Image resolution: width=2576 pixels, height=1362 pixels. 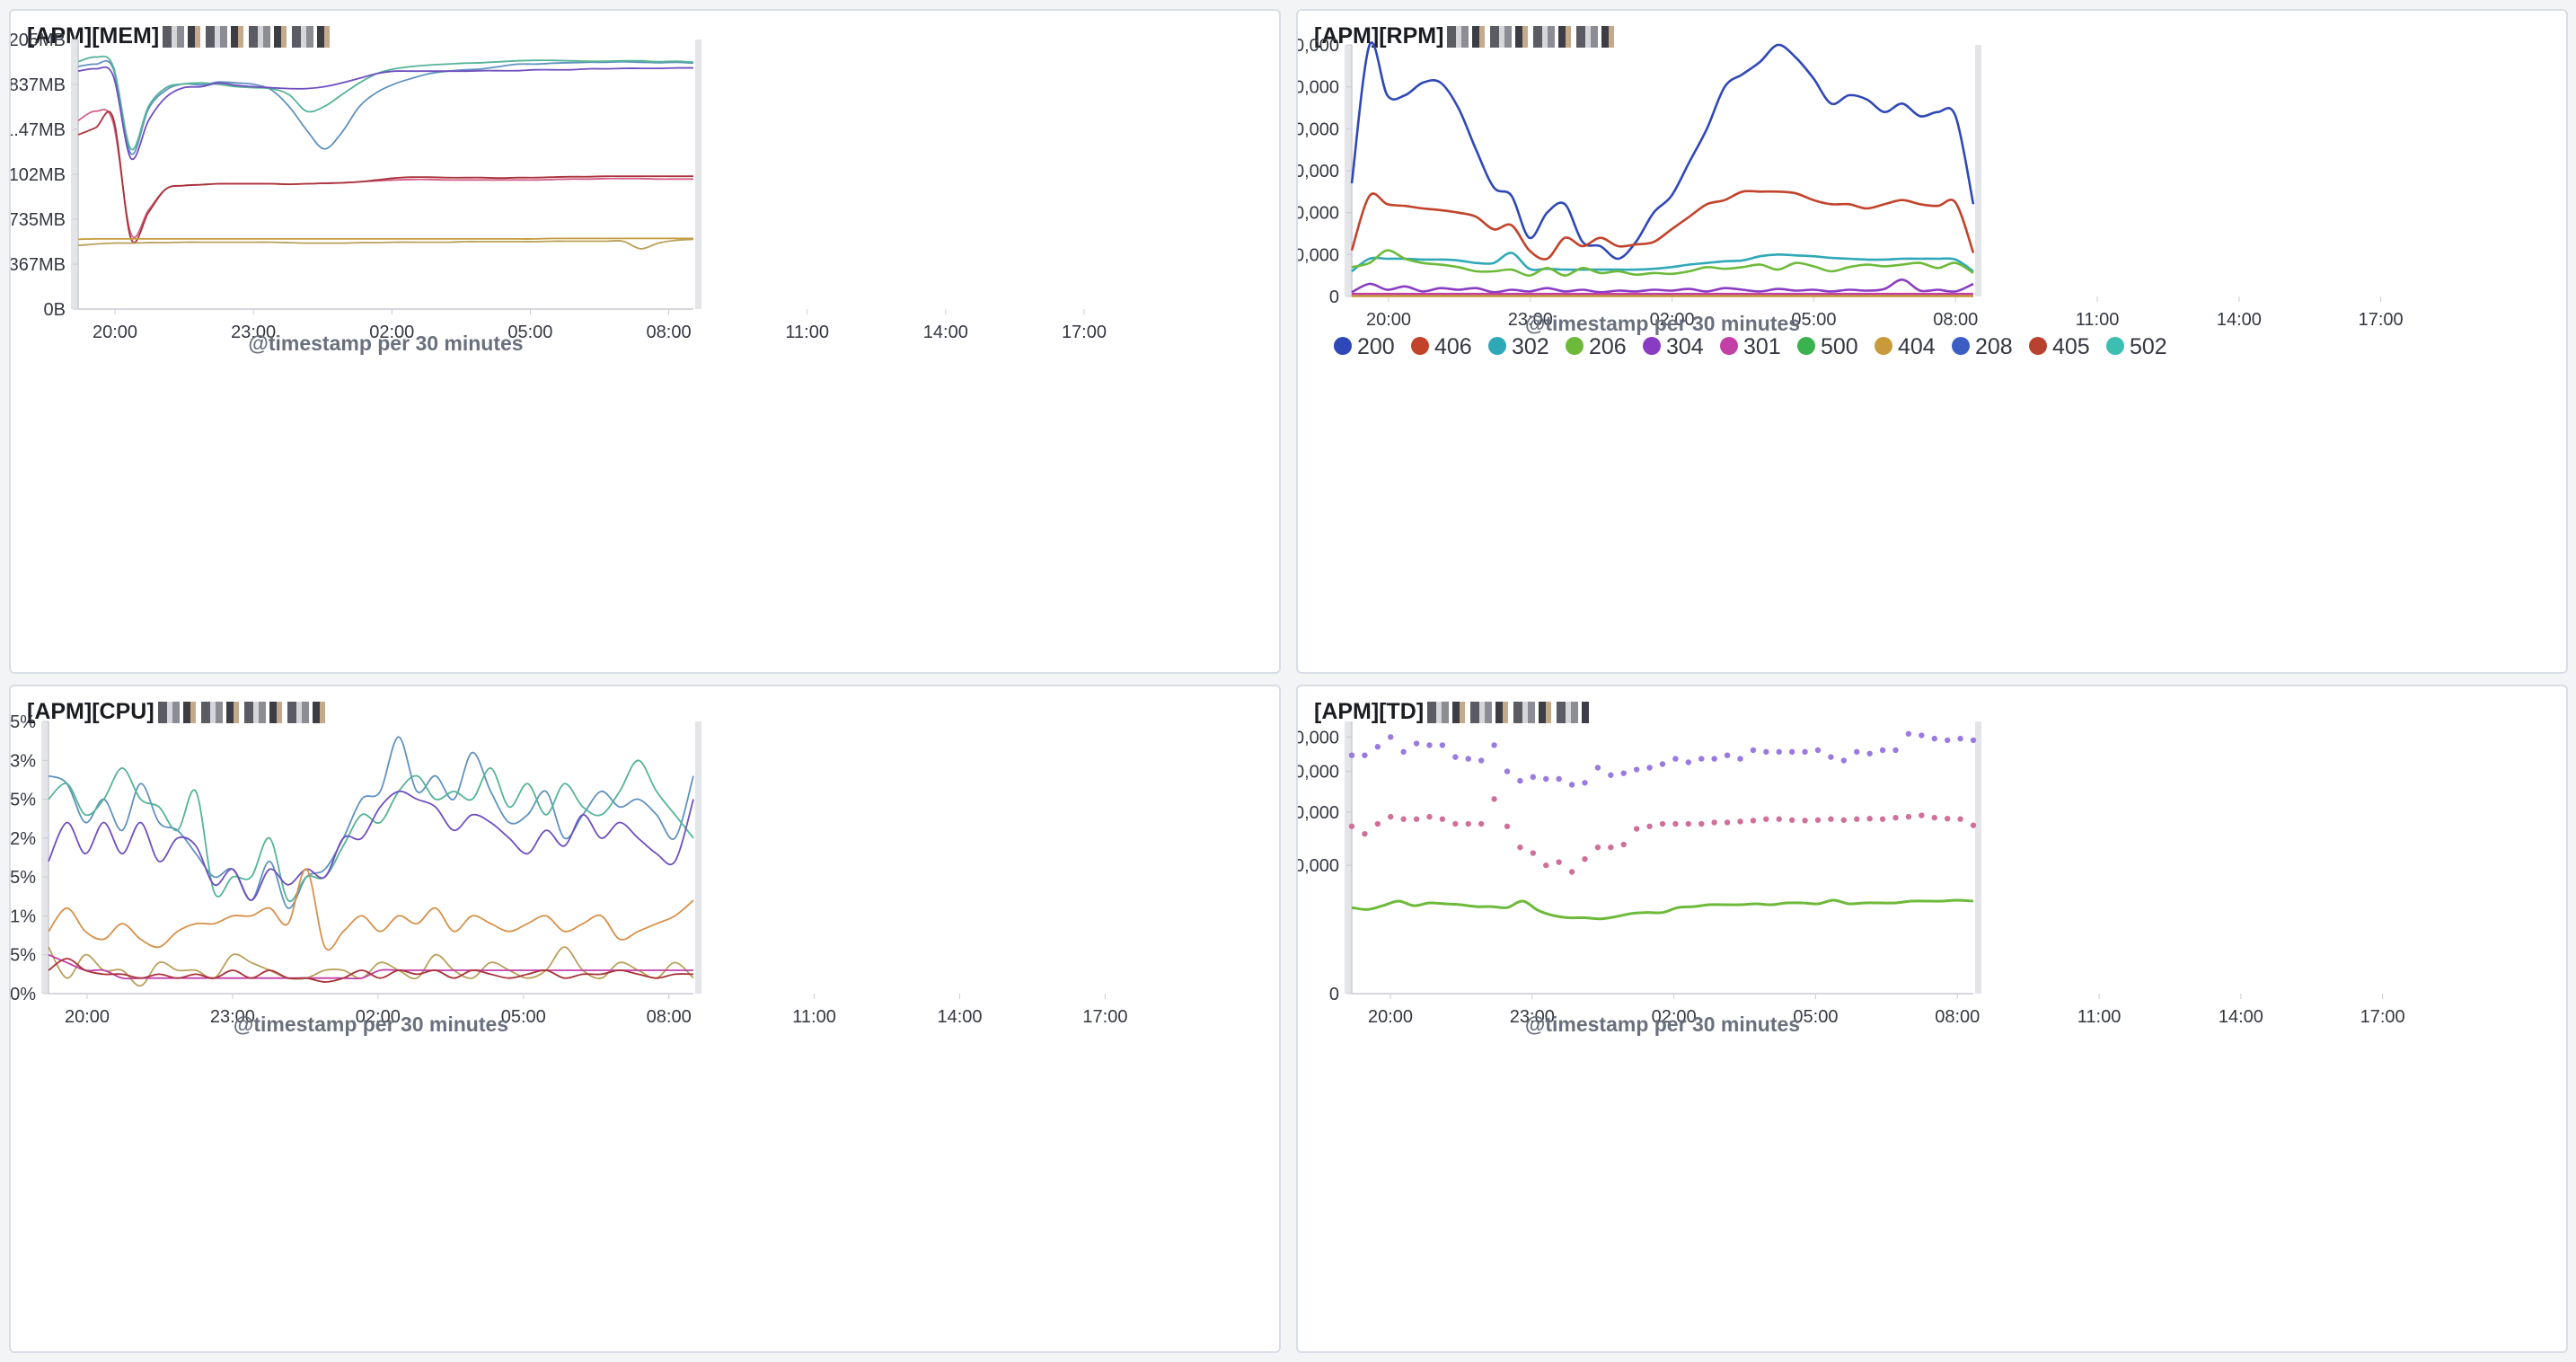 I want to click on legend-label-206: 206, so click(x=1608, y=346).